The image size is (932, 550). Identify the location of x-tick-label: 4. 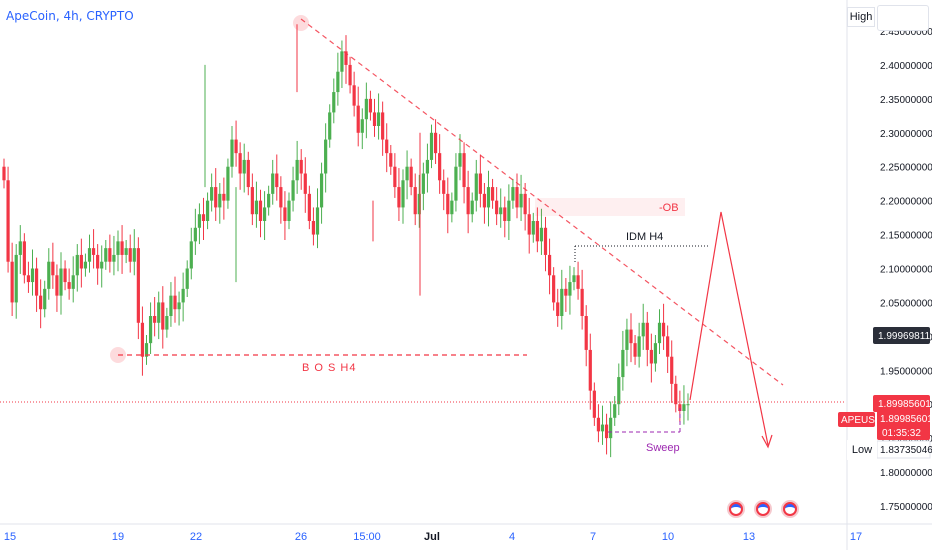
(512, 537).